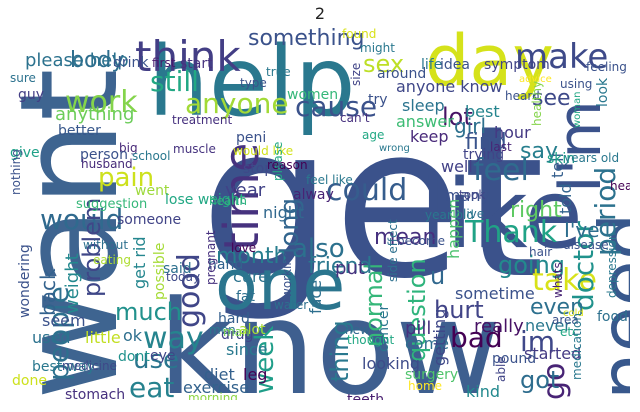 The height and width of the screenshot is (412, 640). What do you see at coordinates (101, 102) in the screenshot?
I see `word-work: work` at bounding box center [101, 102].